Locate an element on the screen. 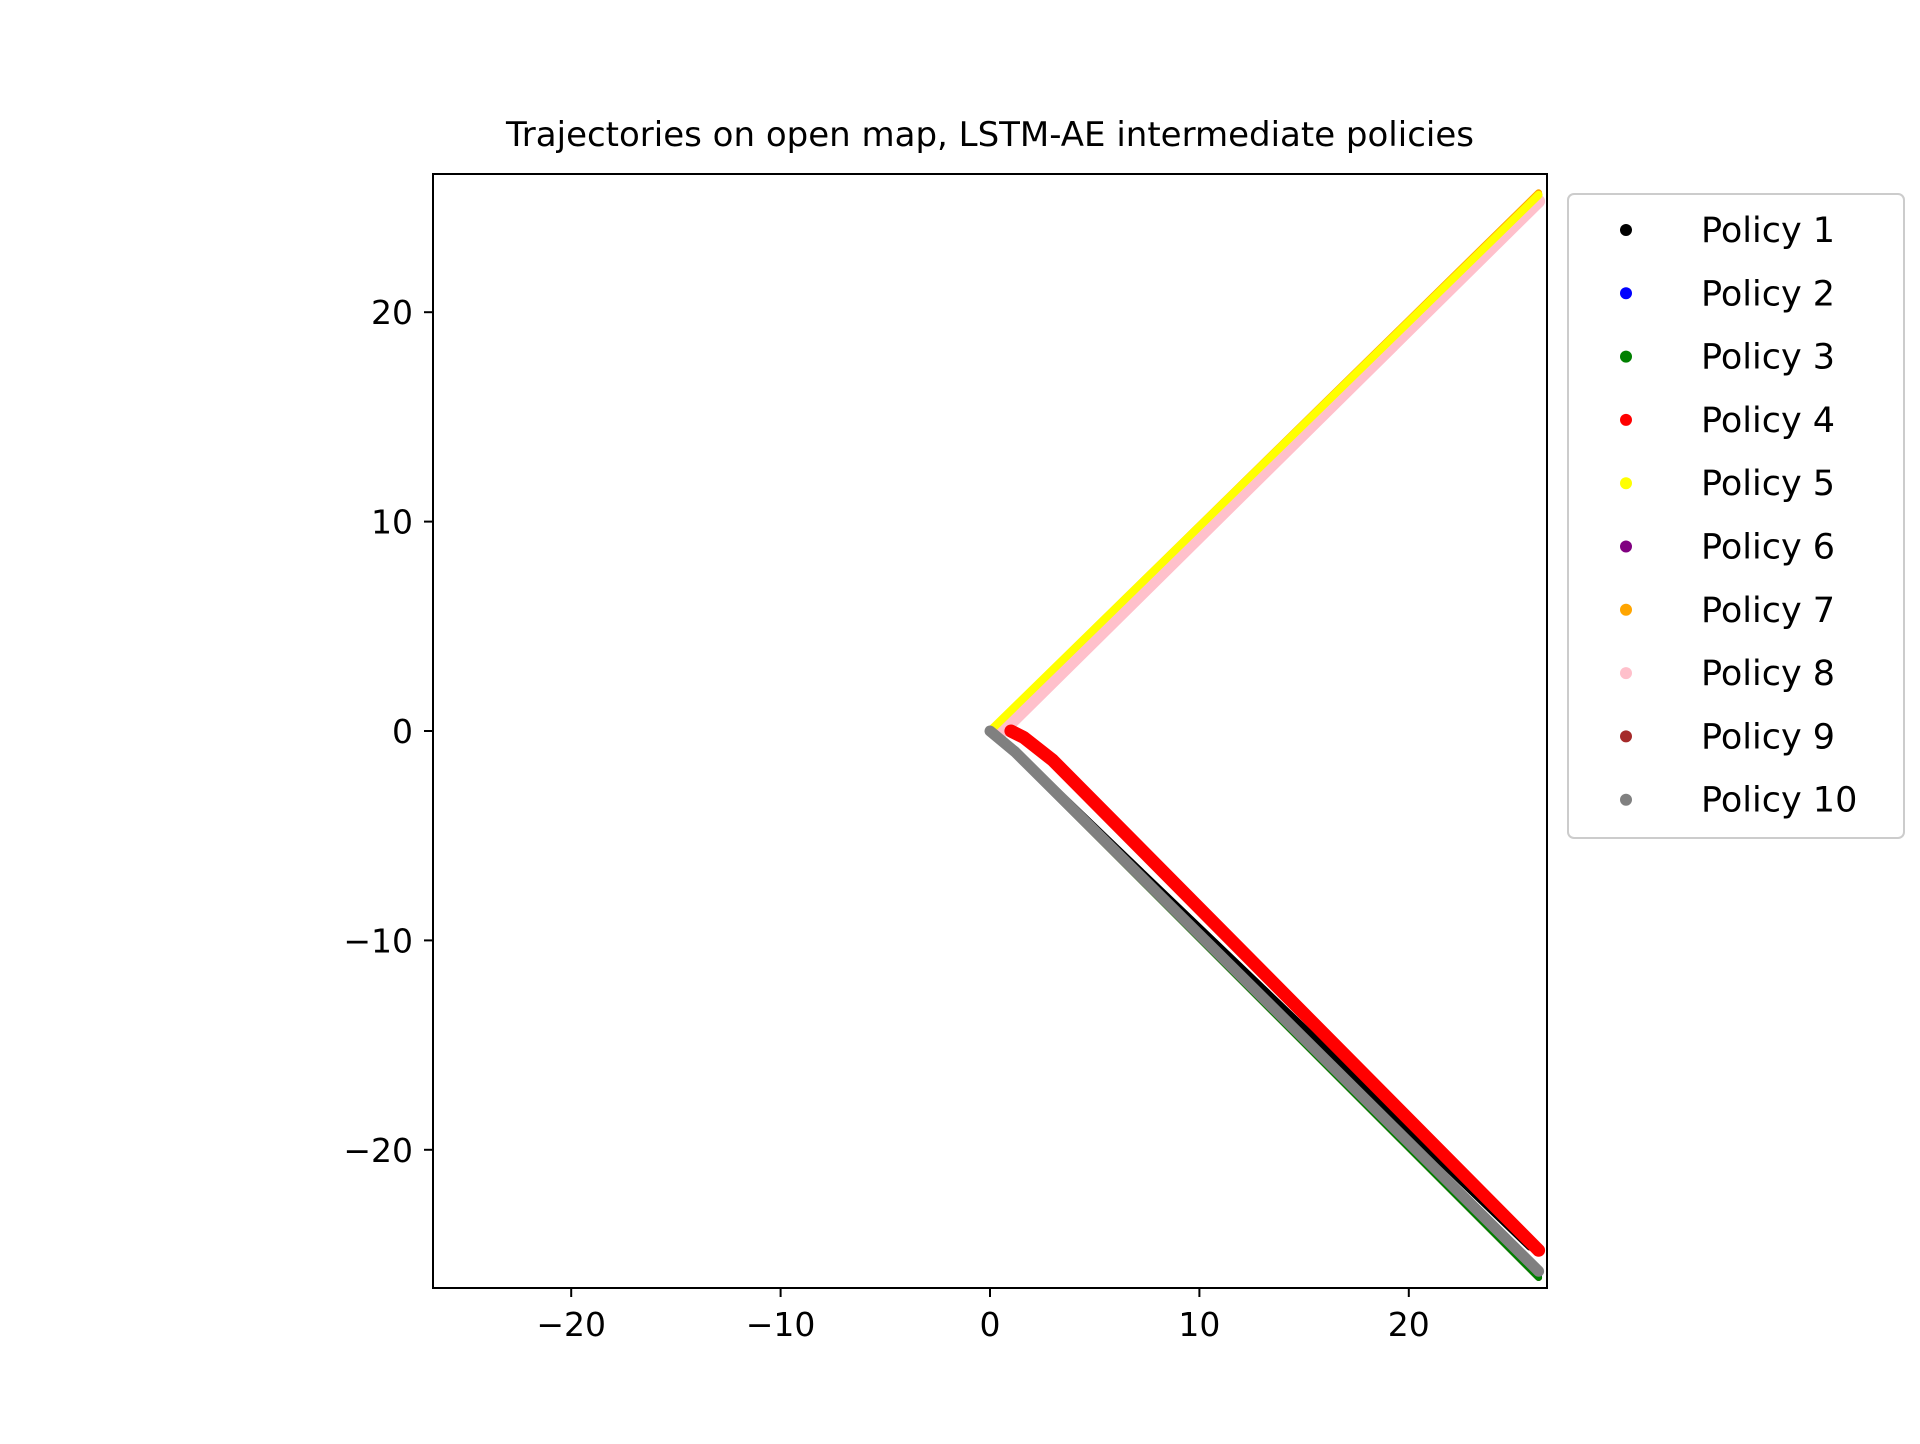 The height and width of the screenshot is (1444, 1920). legend-label: Policy 1 is located at coordinates (1768, 231).